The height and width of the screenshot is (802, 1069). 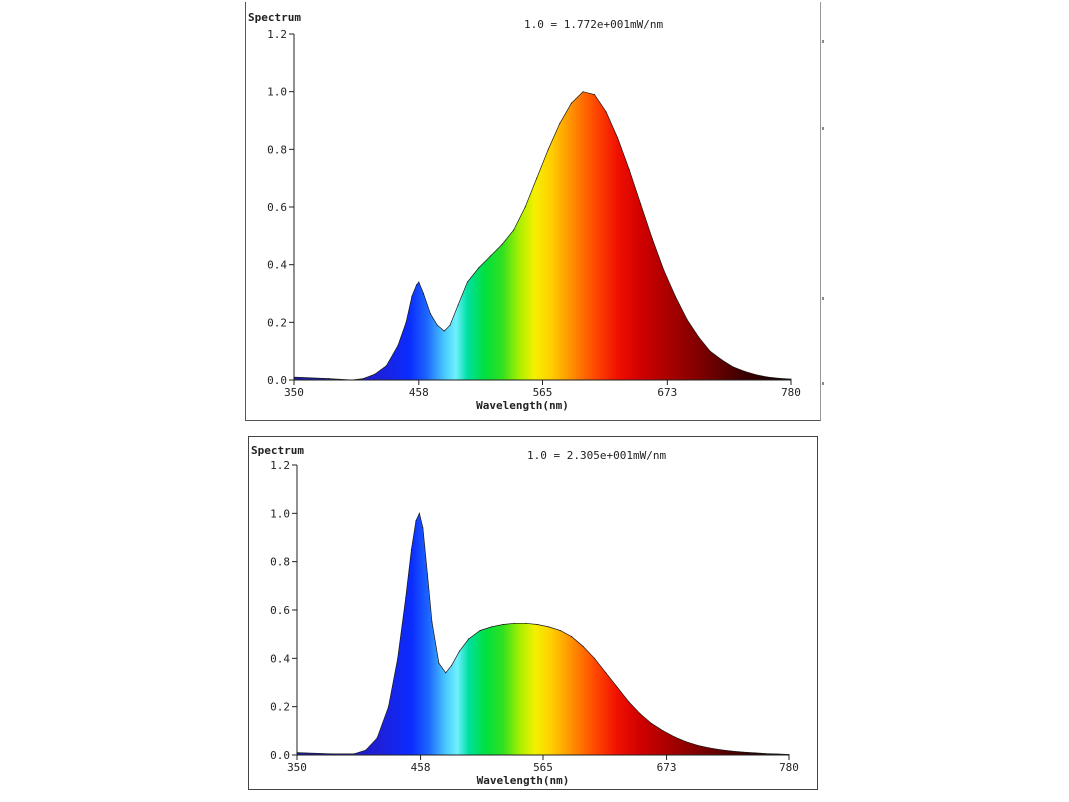 I want to click on y-tick-label: 0.8, so click(x=277, y=149).